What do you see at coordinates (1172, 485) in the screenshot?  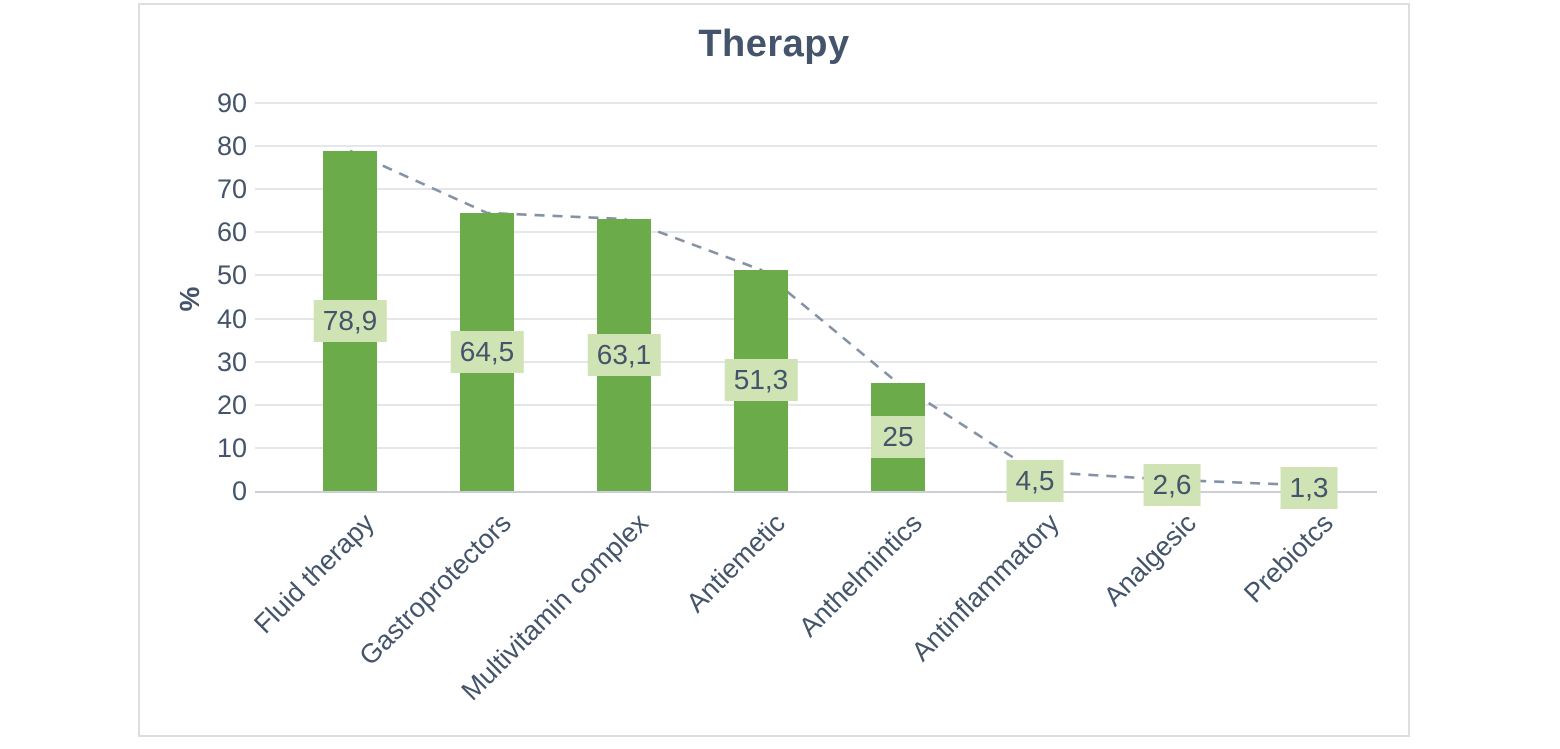 I see `bar-value-label: 2,6` at bounding box center [1172, 485].